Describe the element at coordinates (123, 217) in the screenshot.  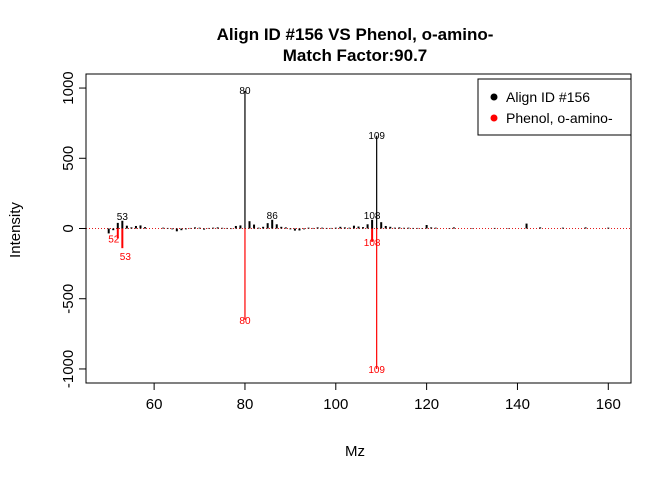
I see `sample-peak-label: 53` at that location.